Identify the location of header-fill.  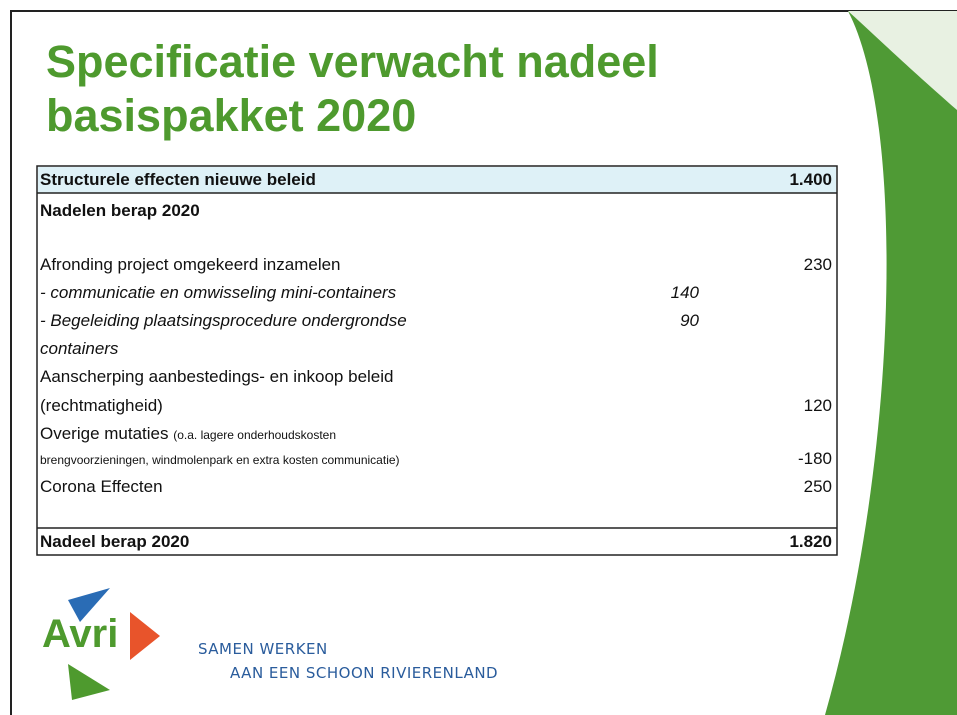
(437, 180).